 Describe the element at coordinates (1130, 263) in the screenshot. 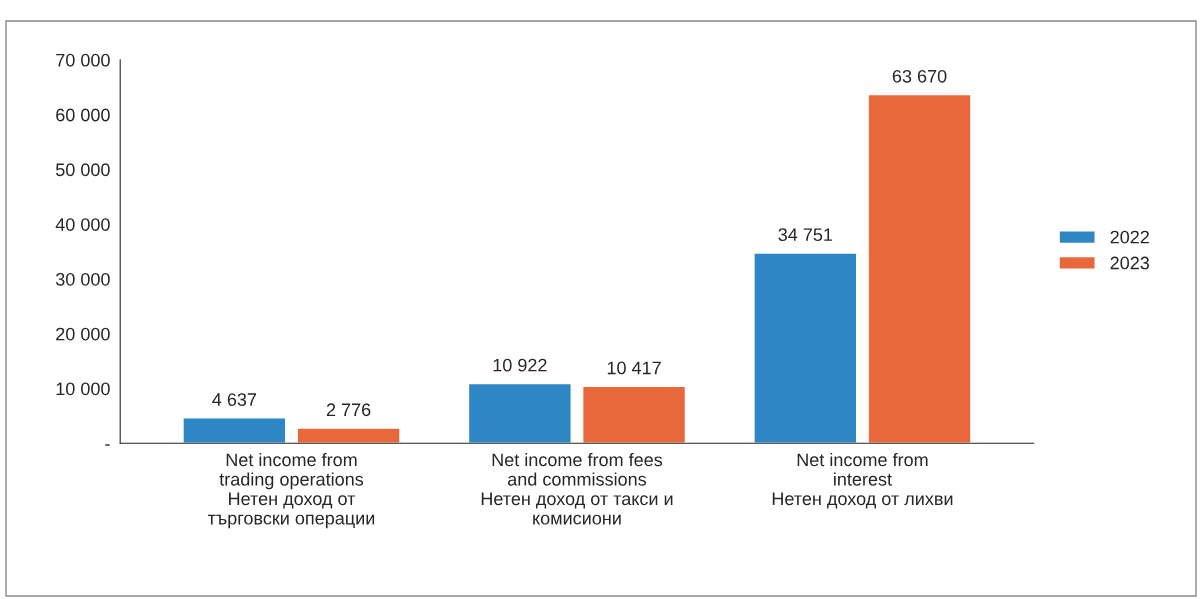

I see `legend-label: 2023` at that location.